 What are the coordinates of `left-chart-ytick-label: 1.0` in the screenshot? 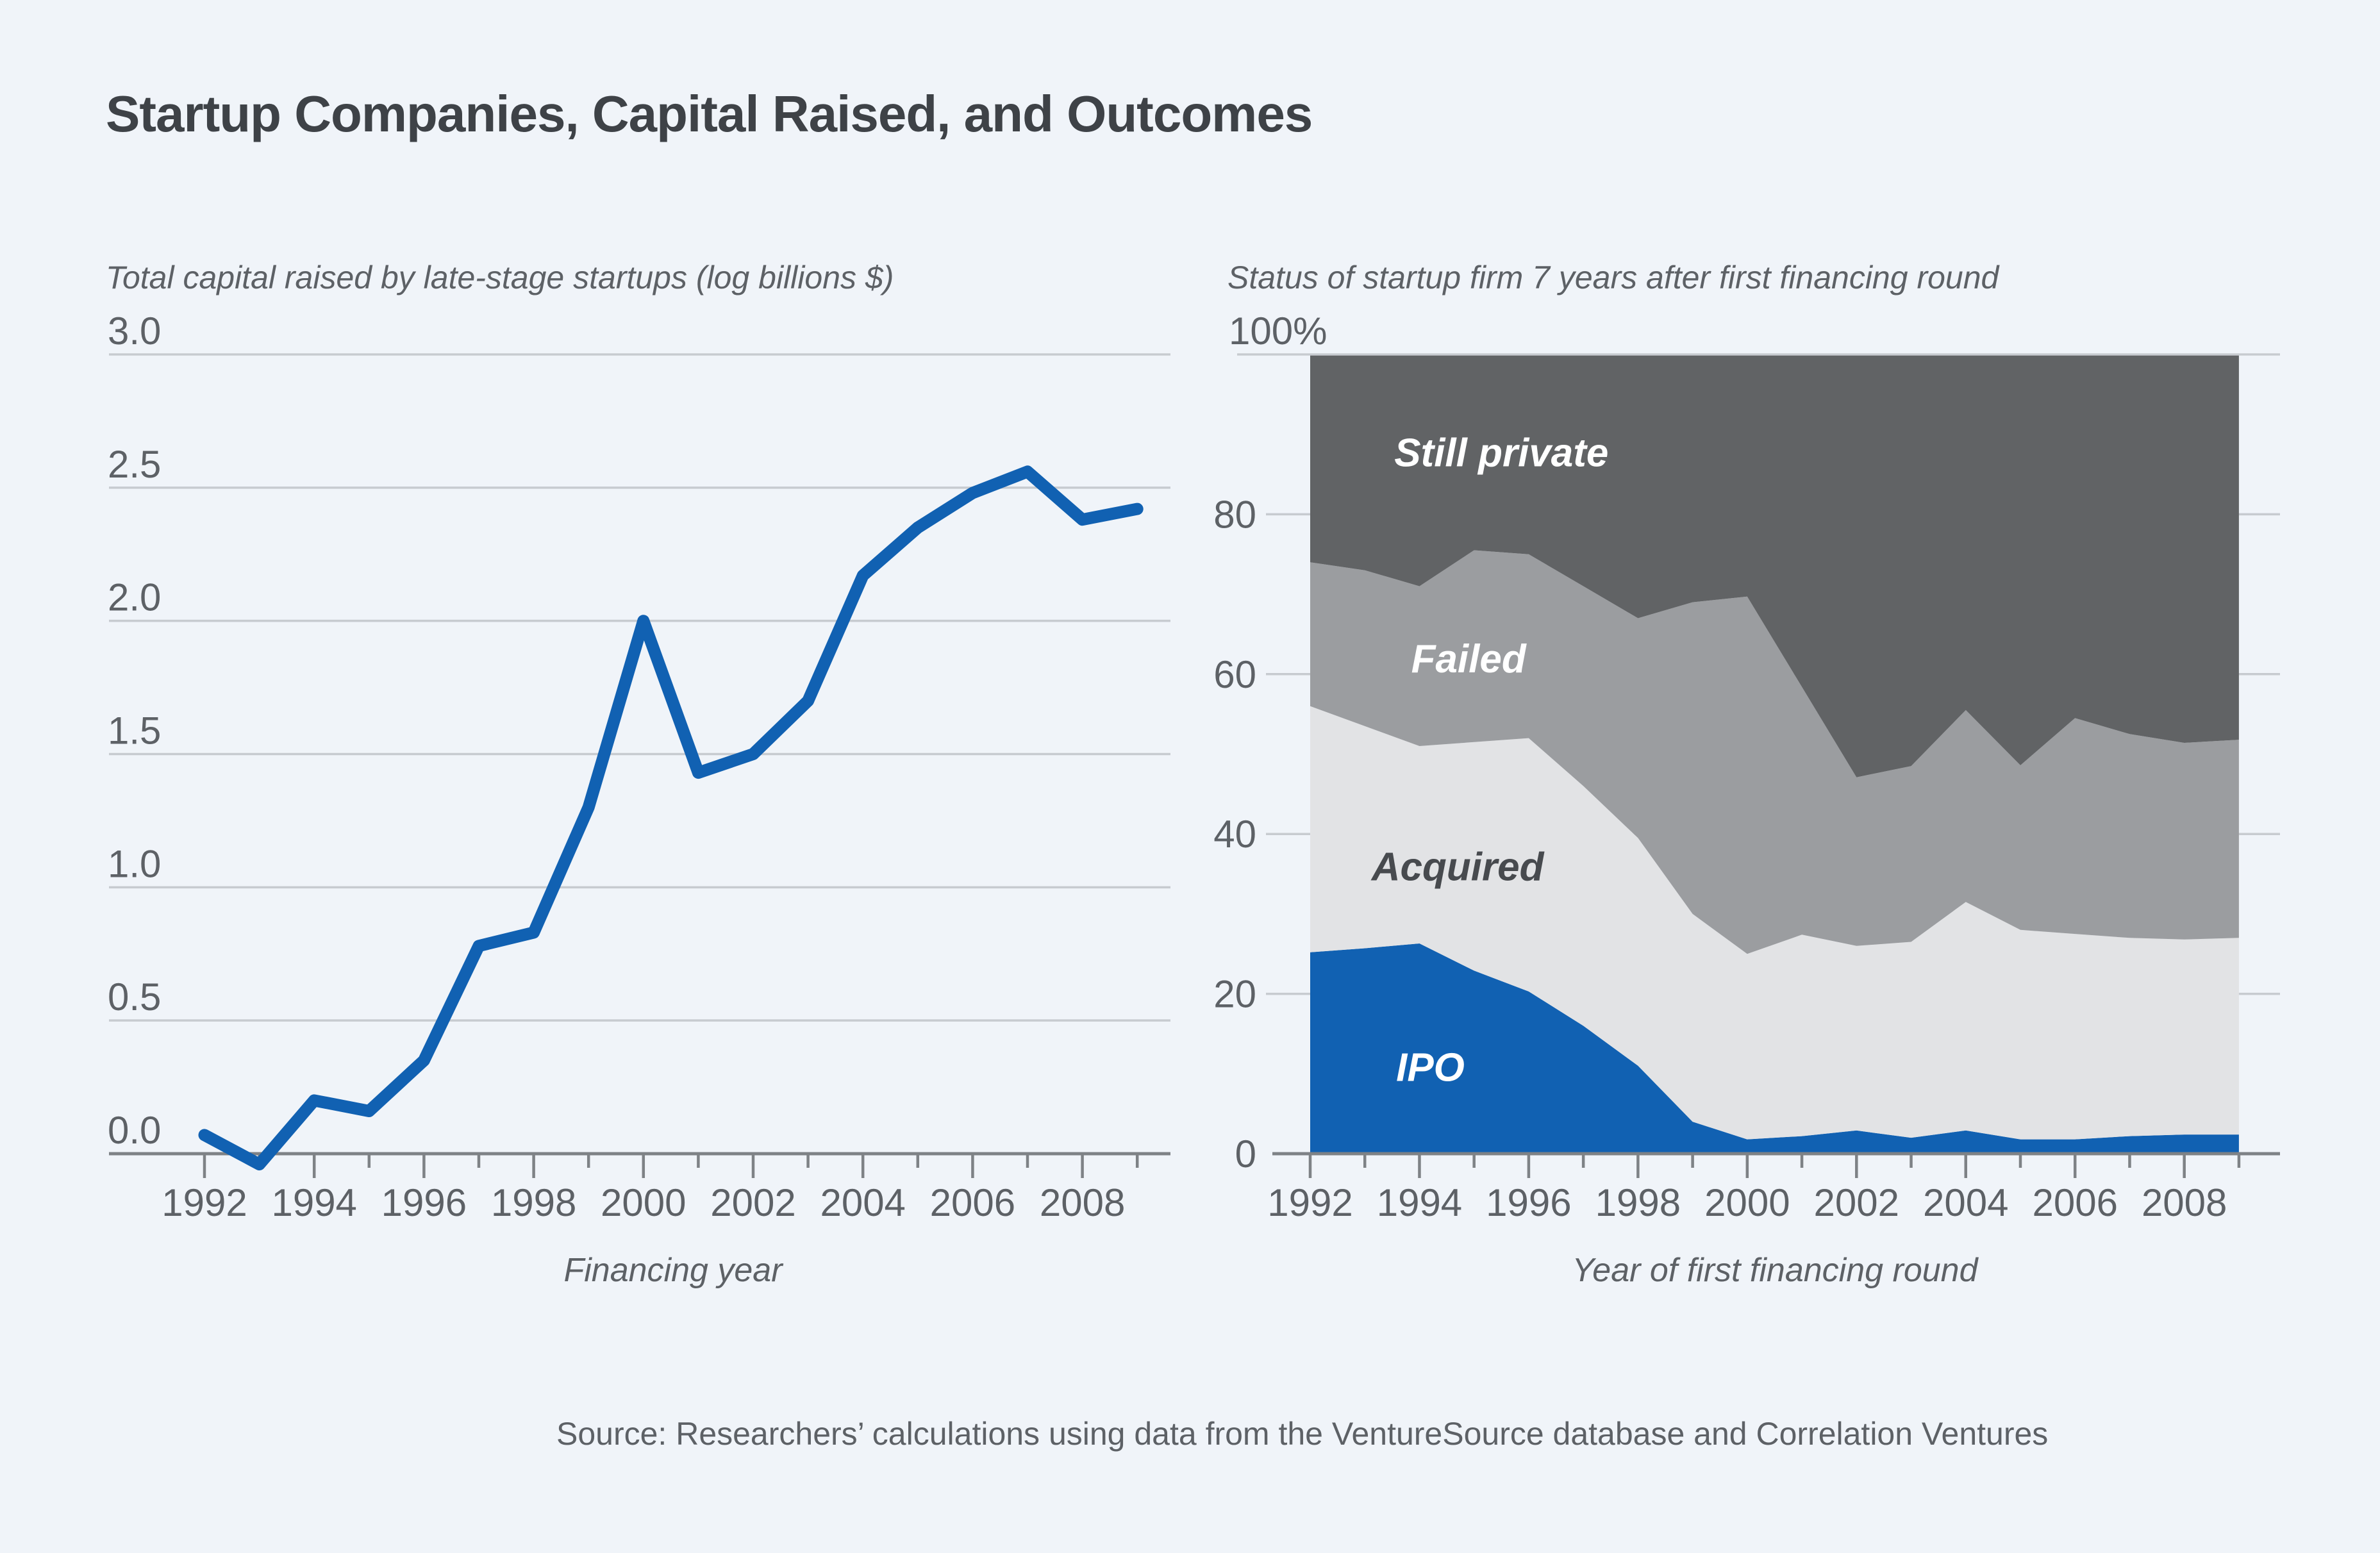 It's located at (134, 863).